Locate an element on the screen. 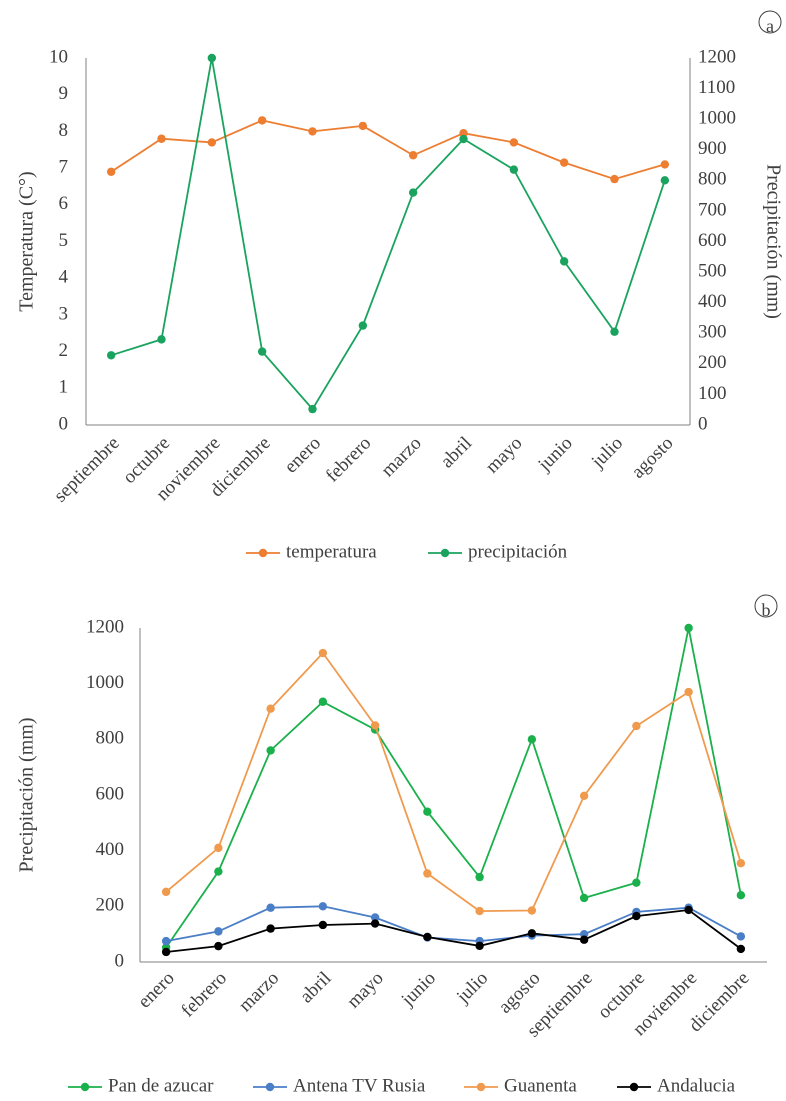 The image size is (786, 1101). chart-a-left-tick-label: 7 is located at coordinates (64, 166).